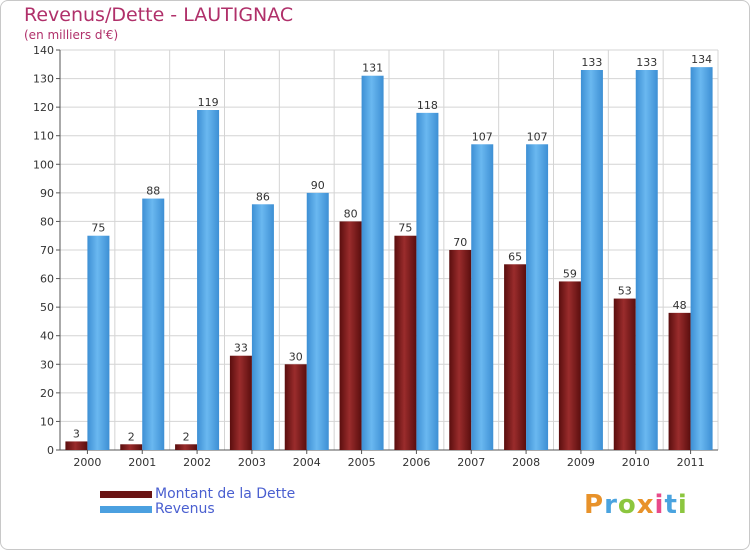 The height and width of the screenshot is (550, 750). I want to click on data-label-revenus-2009: 133, so click(591, 62).